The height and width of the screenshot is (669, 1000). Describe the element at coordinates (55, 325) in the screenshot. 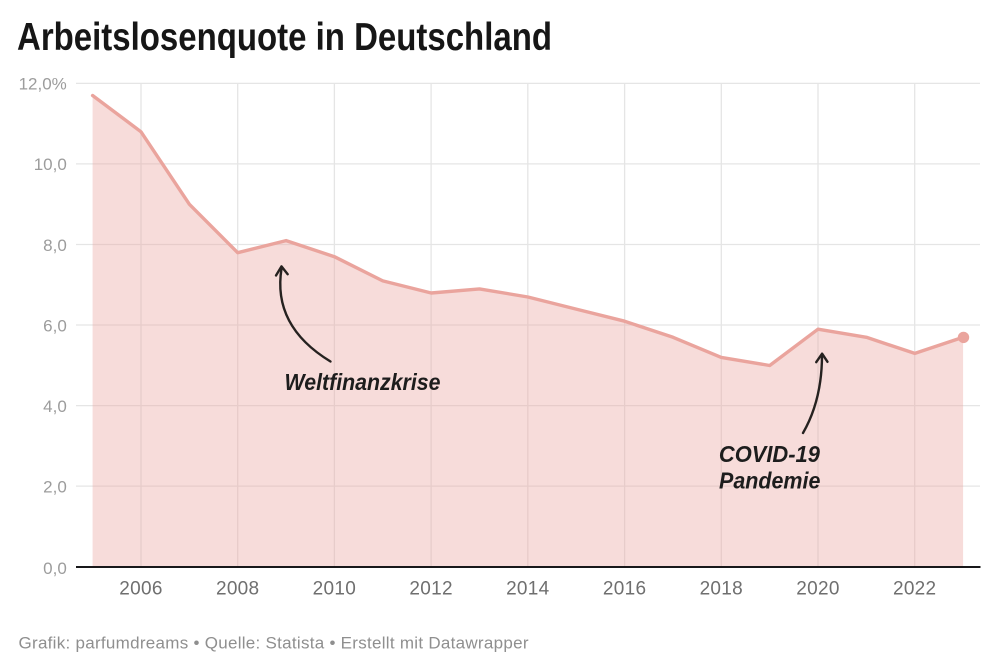

I see `svg-text: 6,0` at that location.